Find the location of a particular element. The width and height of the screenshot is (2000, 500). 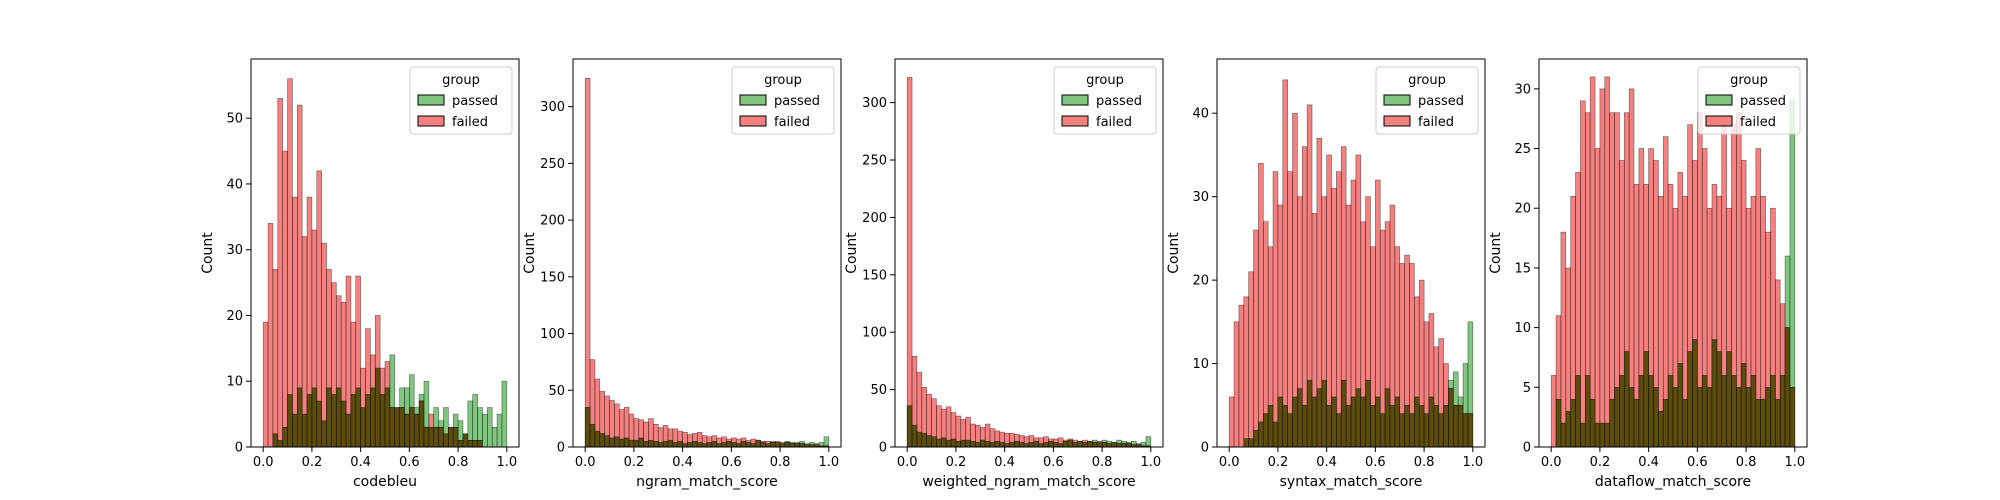

y-axis-label: Count is located at coordinates (1174, 253).